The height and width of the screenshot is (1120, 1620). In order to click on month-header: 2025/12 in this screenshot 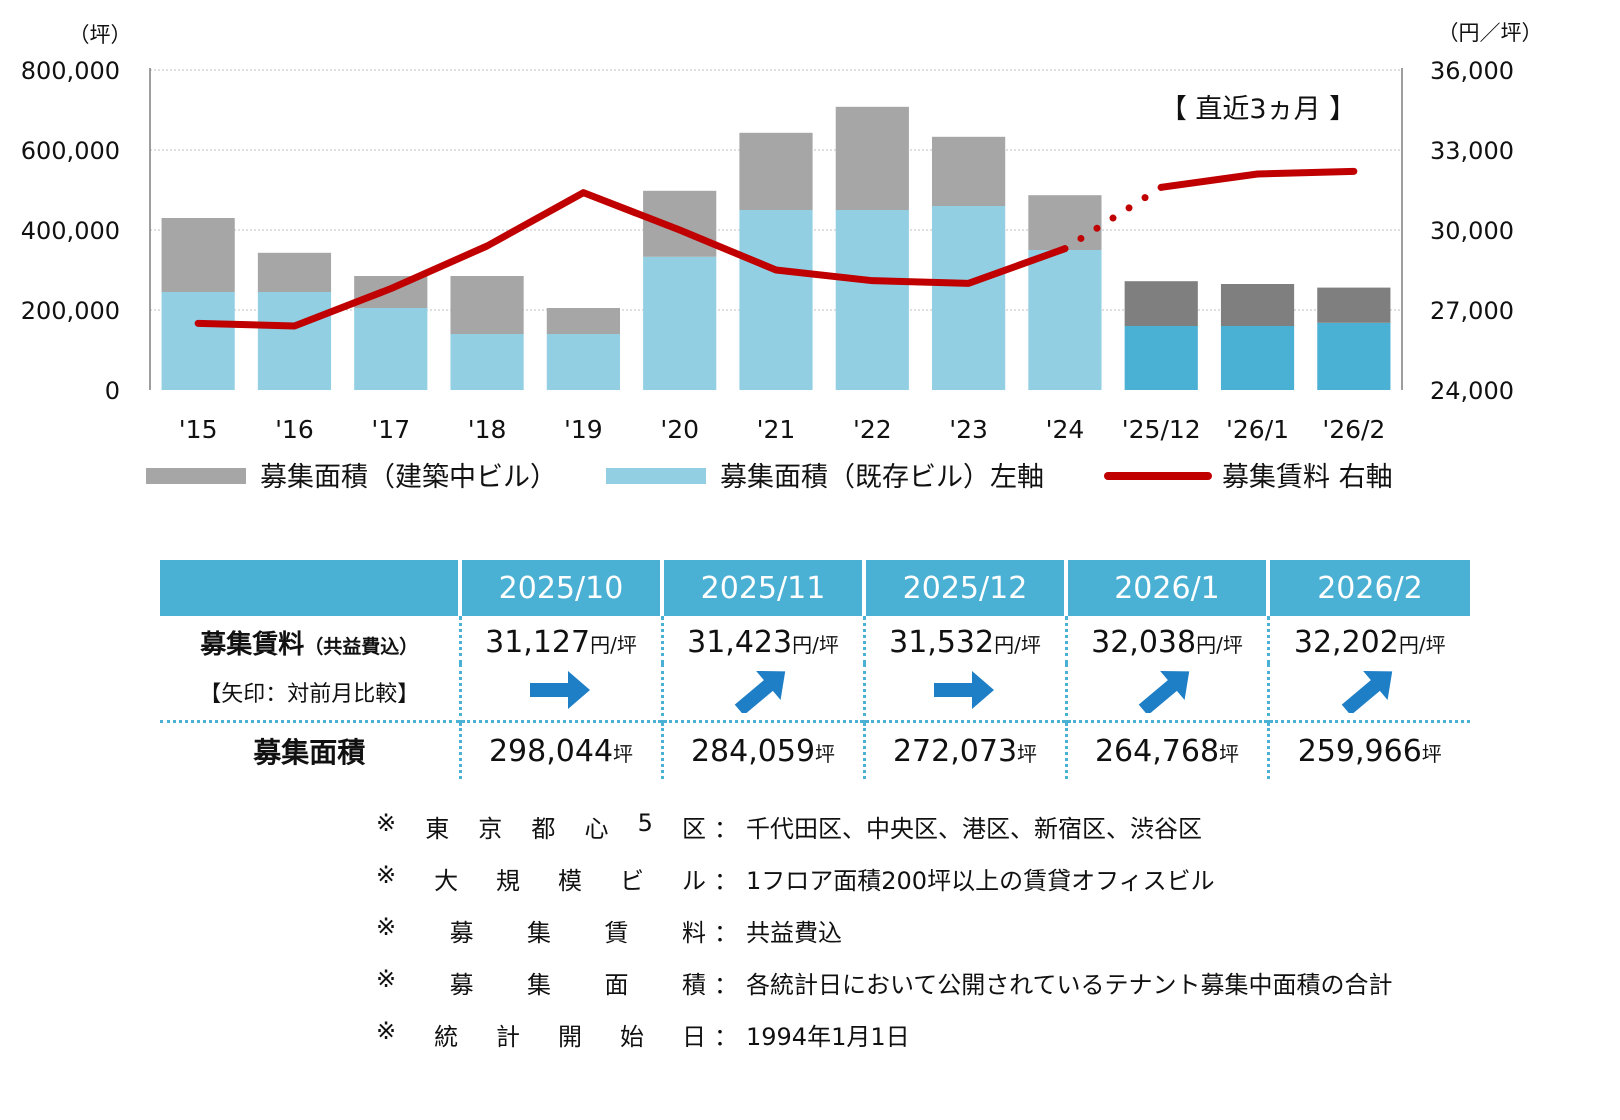, I will do `click(964, 588)`.